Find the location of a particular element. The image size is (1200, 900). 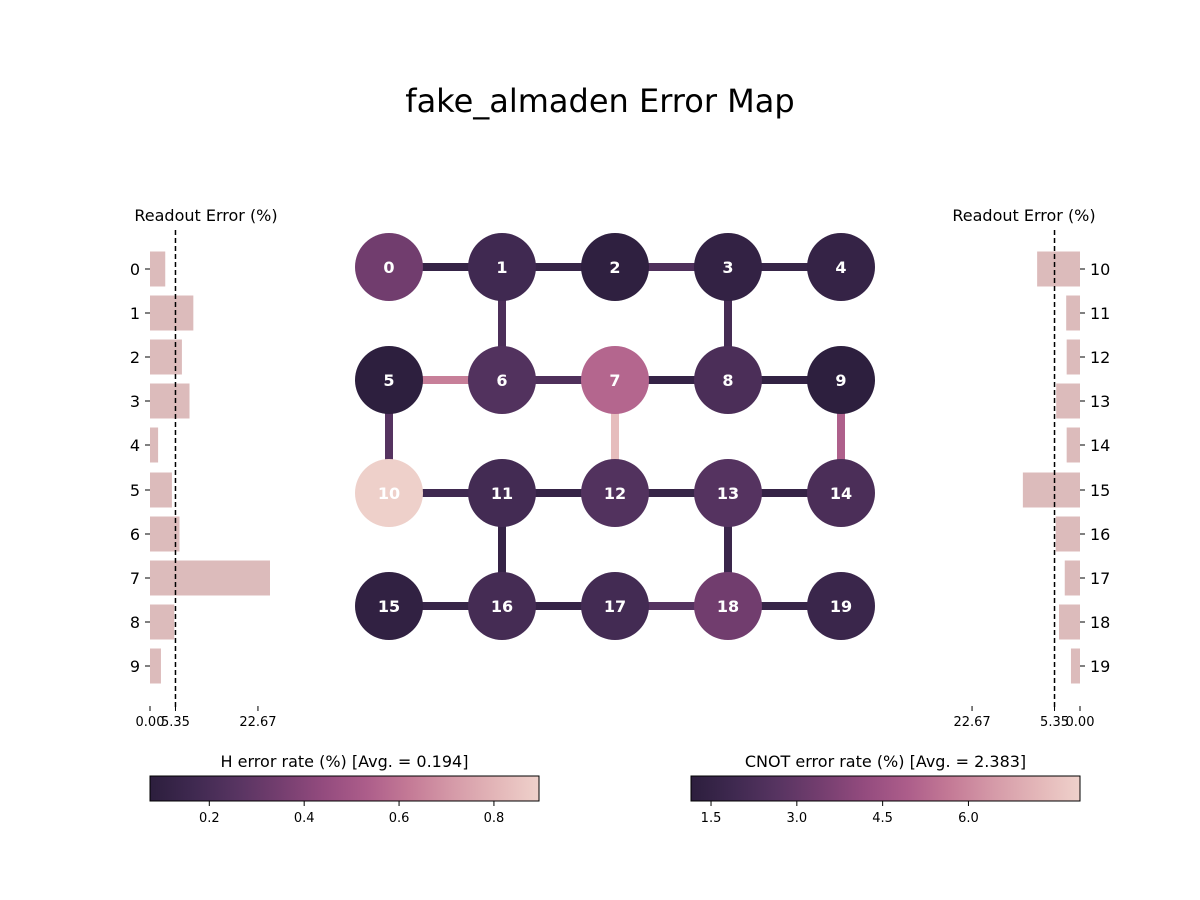

y-tick-label-6: 6 is located at coordinates (135, 534).